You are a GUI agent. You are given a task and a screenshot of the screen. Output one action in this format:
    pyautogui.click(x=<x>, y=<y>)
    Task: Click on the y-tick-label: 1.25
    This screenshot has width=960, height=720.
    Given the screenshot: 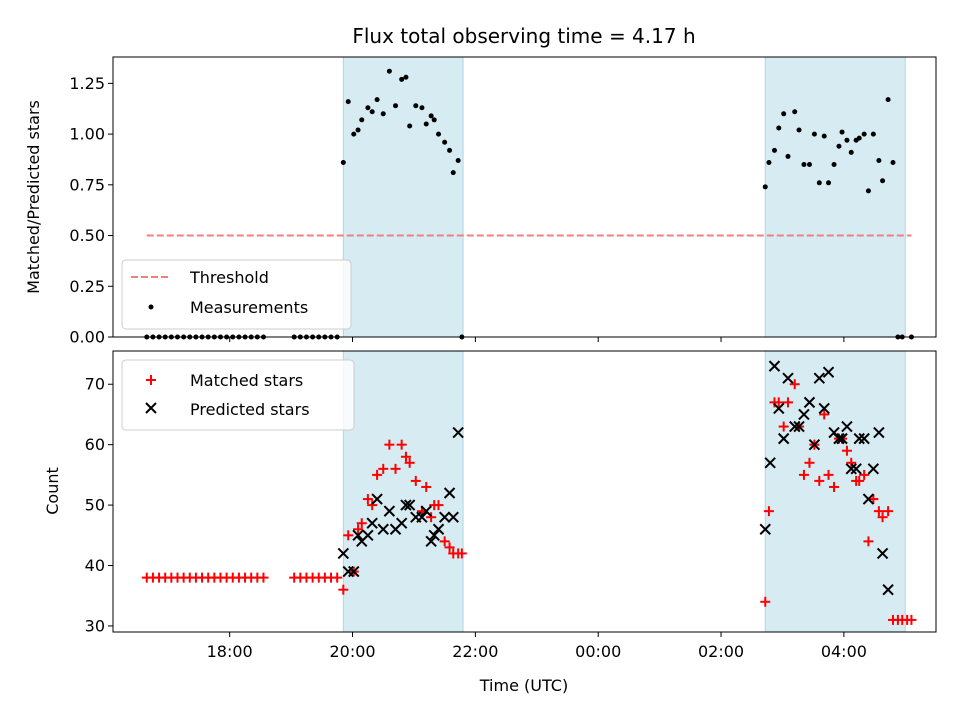 What is the action you would take?
    pyautogui.click(x=87, y=83)
    